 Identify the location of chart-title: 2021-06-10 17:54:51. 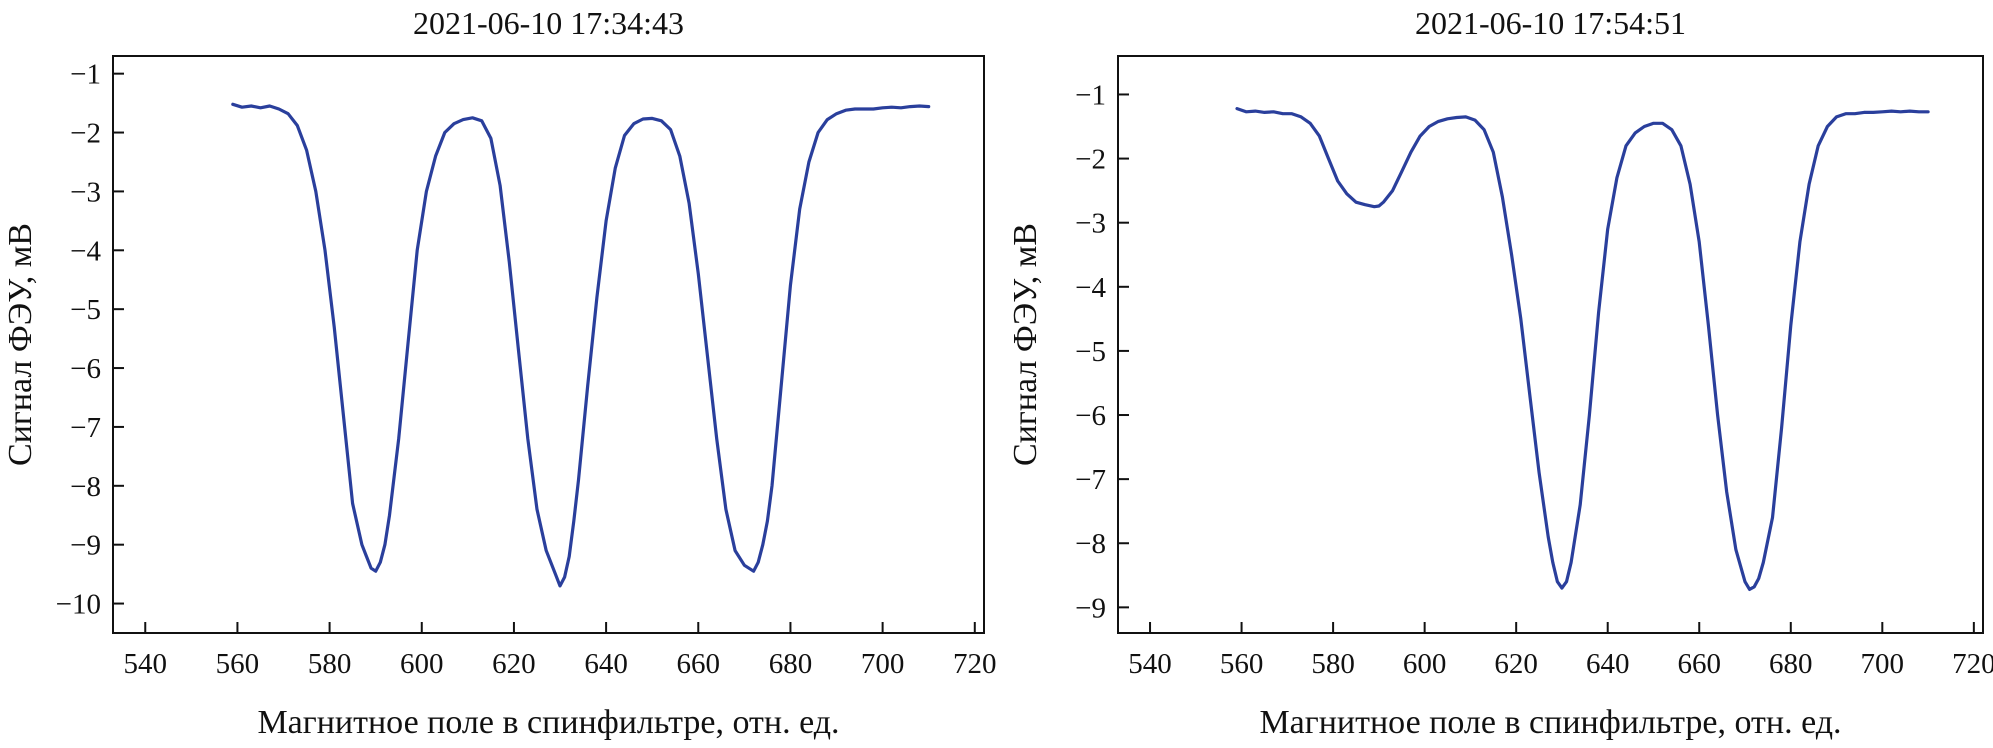
(1550, 23).